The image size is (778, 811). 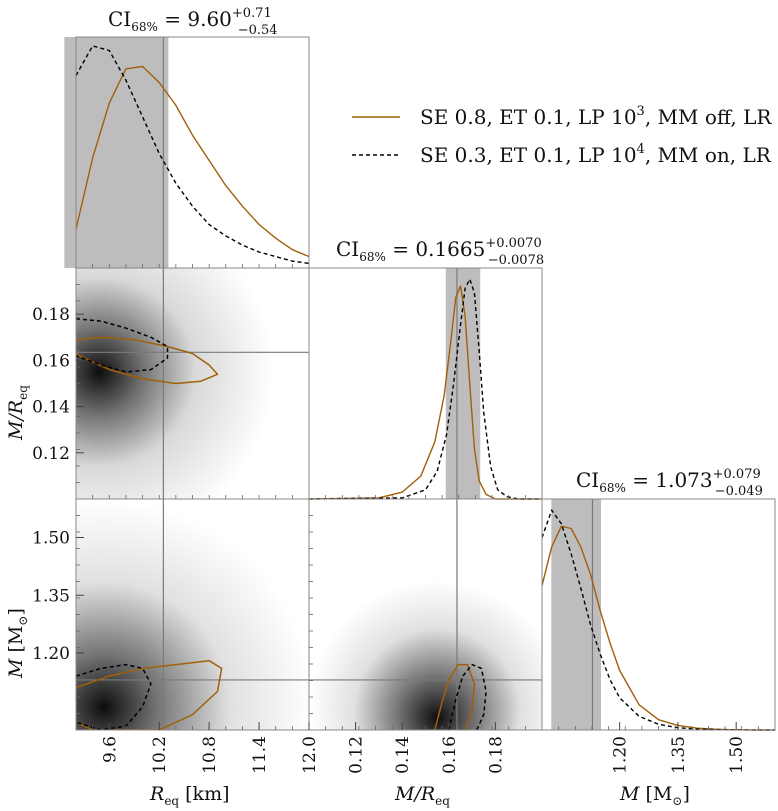 I want to click on x-tick-label-req: 11.4, so click(x=260, y=755).